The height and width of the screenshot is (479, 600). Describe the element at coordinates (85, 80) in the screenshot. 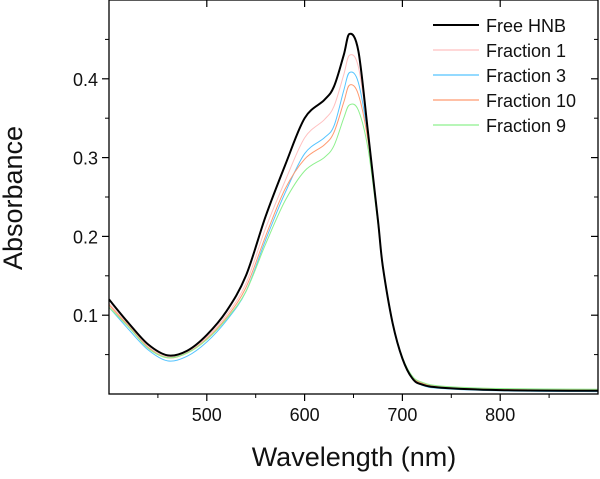

I see `y-tick-label: 0.4` at that location.